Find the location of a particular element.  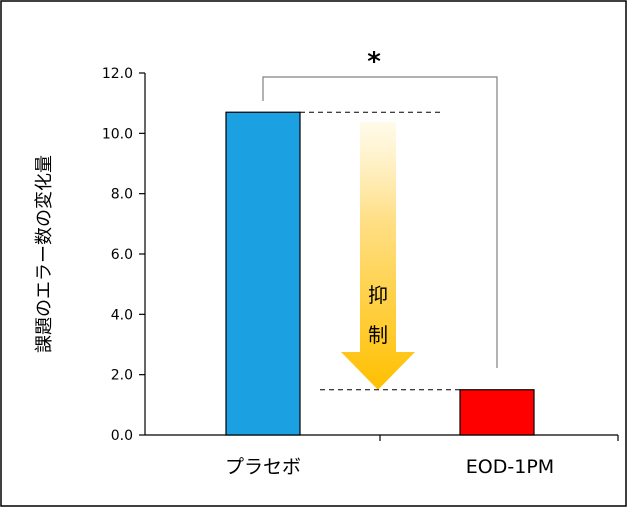

y-tick-label: 0.0 is located at coordinates (122, 436).